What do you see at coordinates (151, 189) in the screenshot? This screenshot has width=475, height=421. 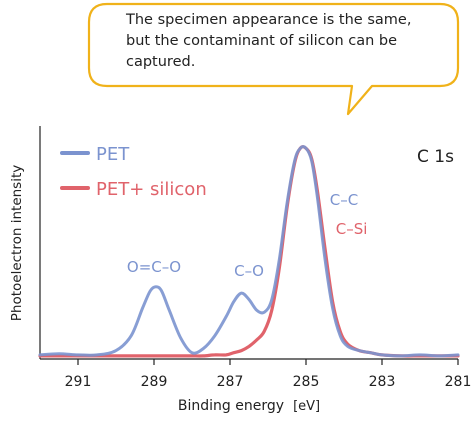 I see `legend-label-pet-silicon: PET+ silicon` at bounding box center [151, 189].